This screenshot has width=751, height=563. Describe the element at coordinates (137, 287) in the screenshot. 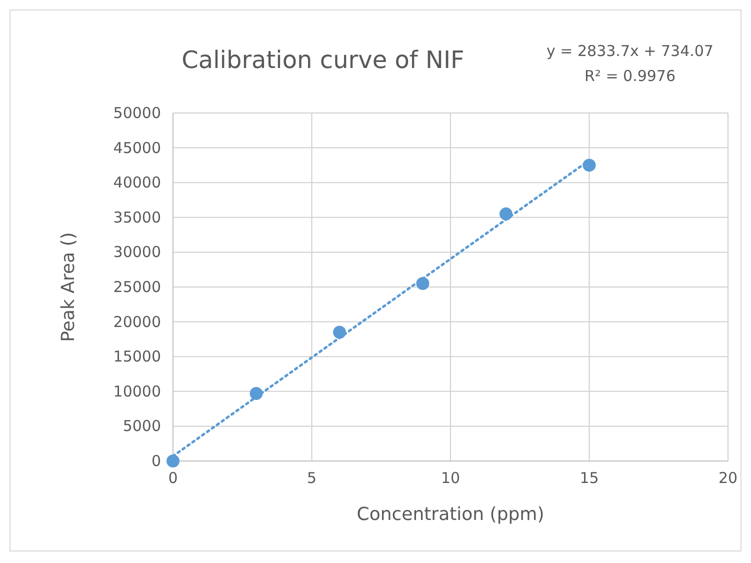

I see `y-tick-label: 25000` at that location.